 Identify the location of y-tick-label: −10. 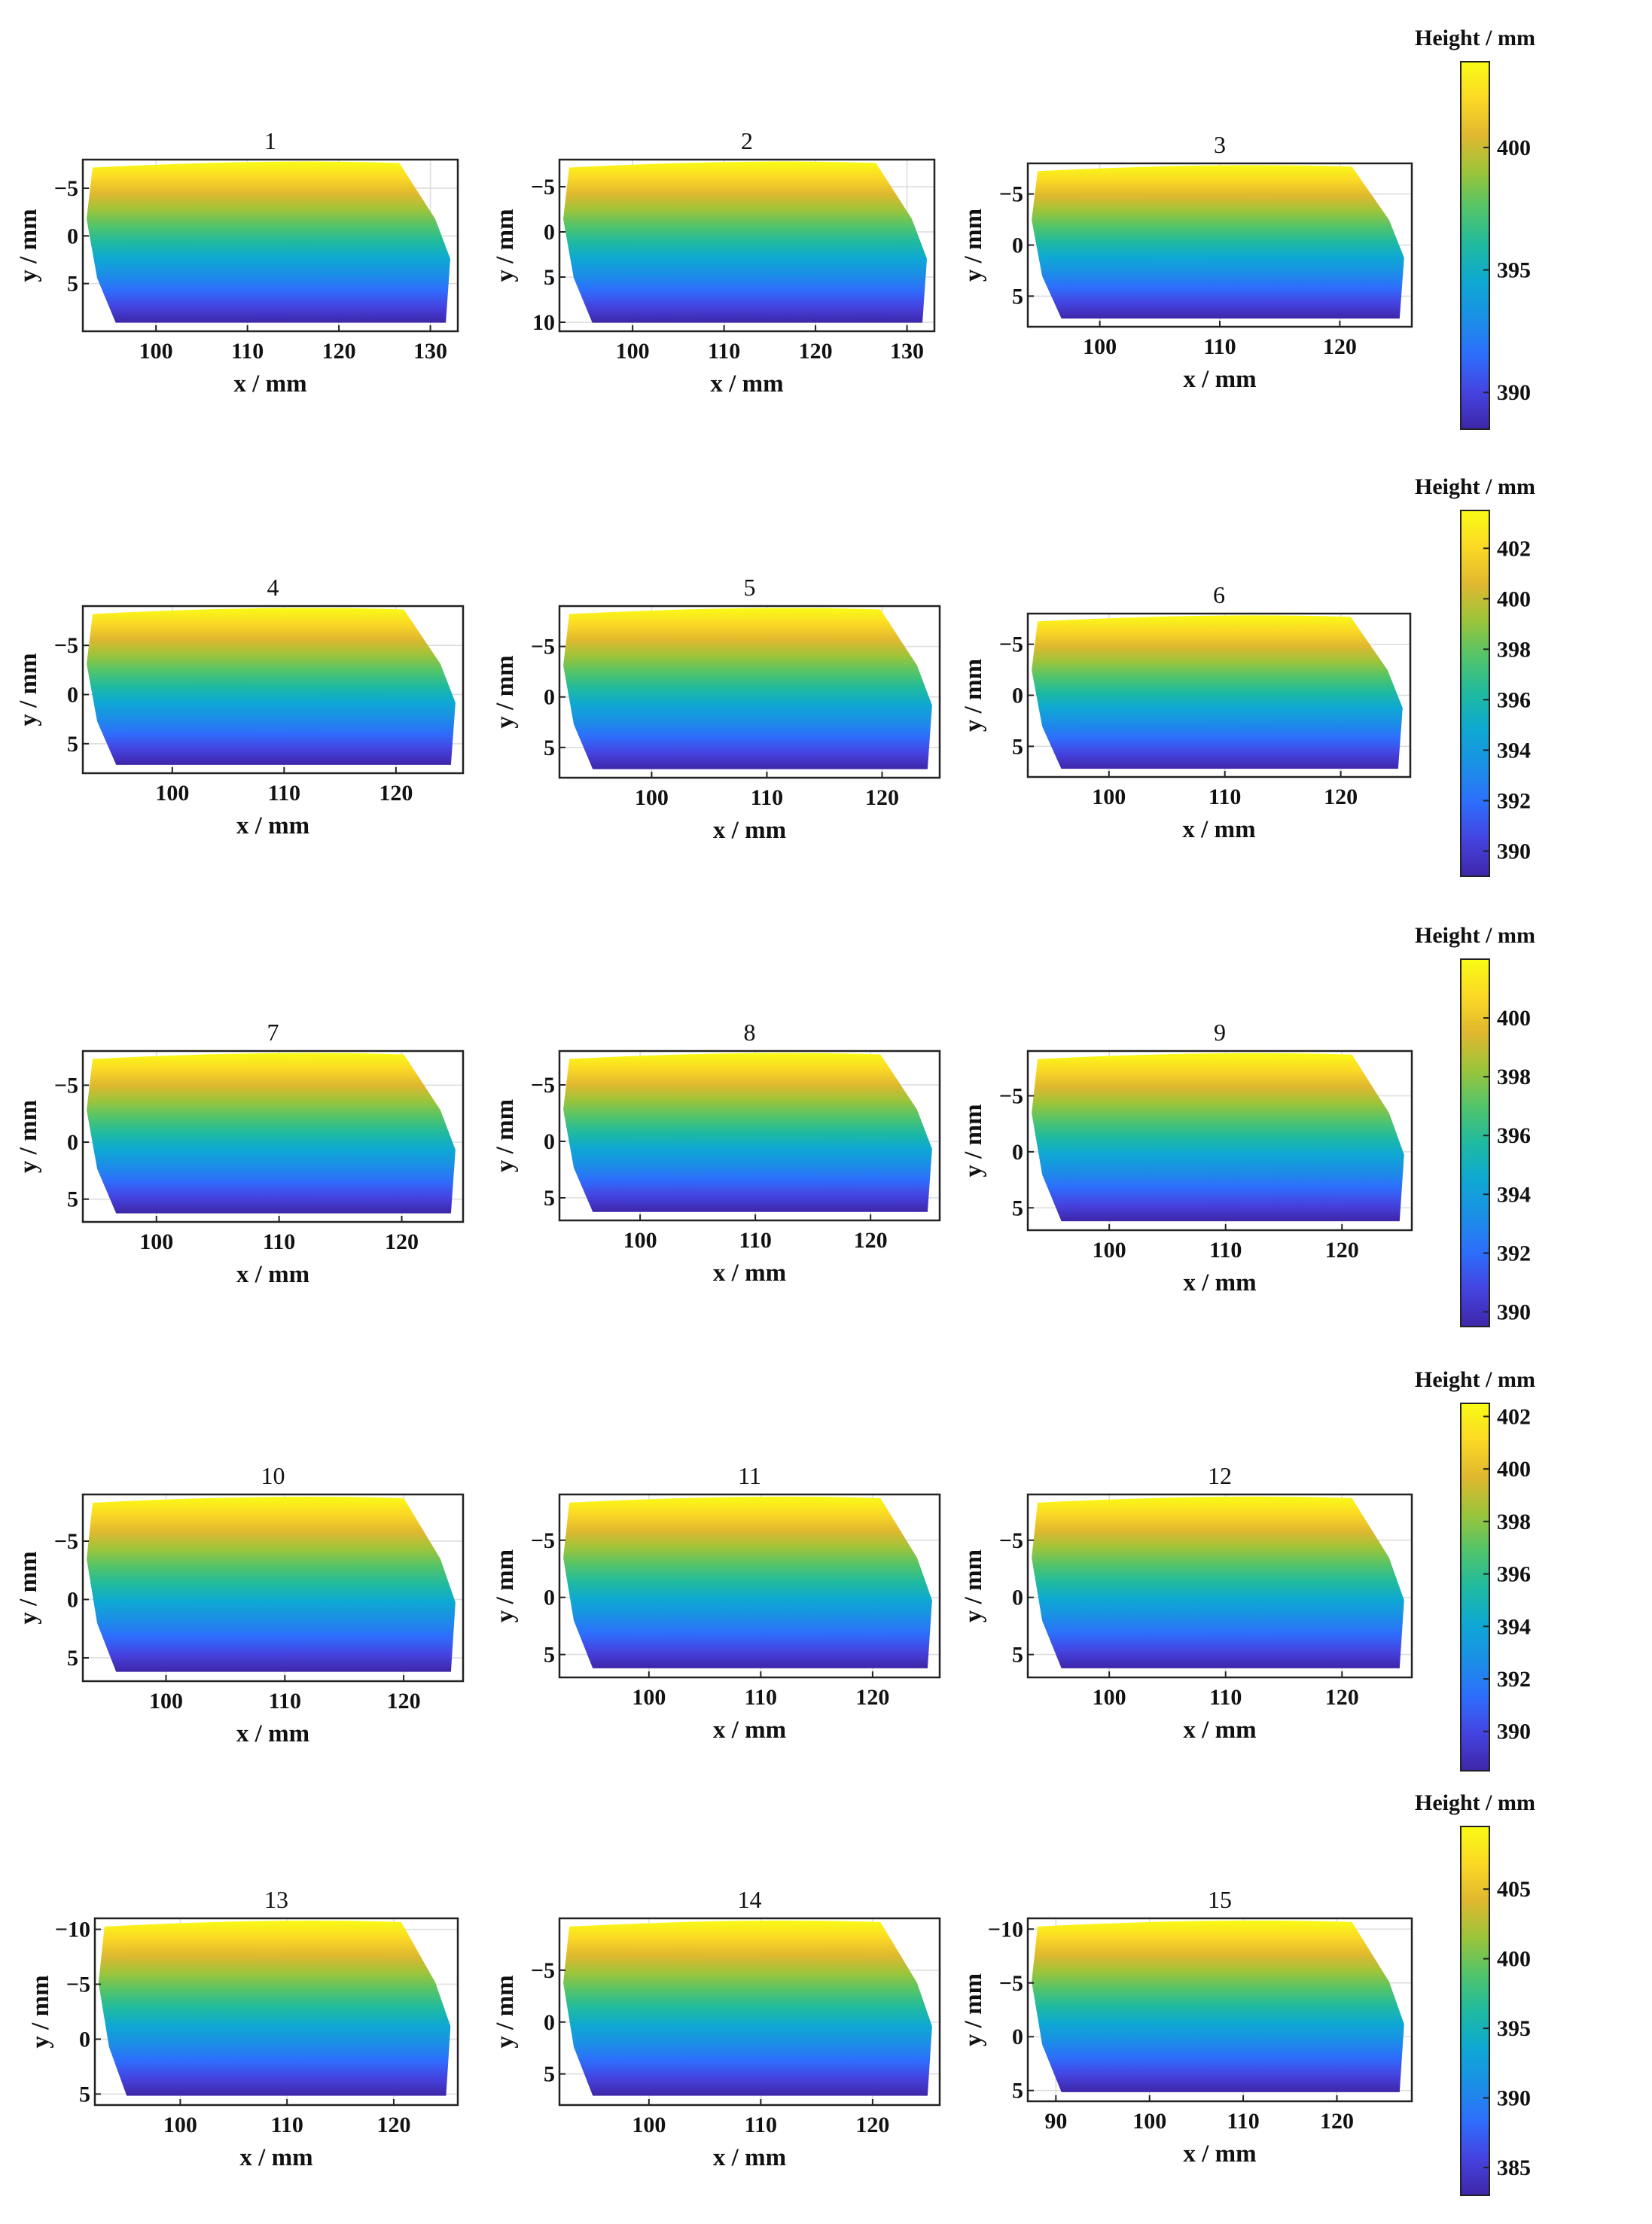
(73, 1930).